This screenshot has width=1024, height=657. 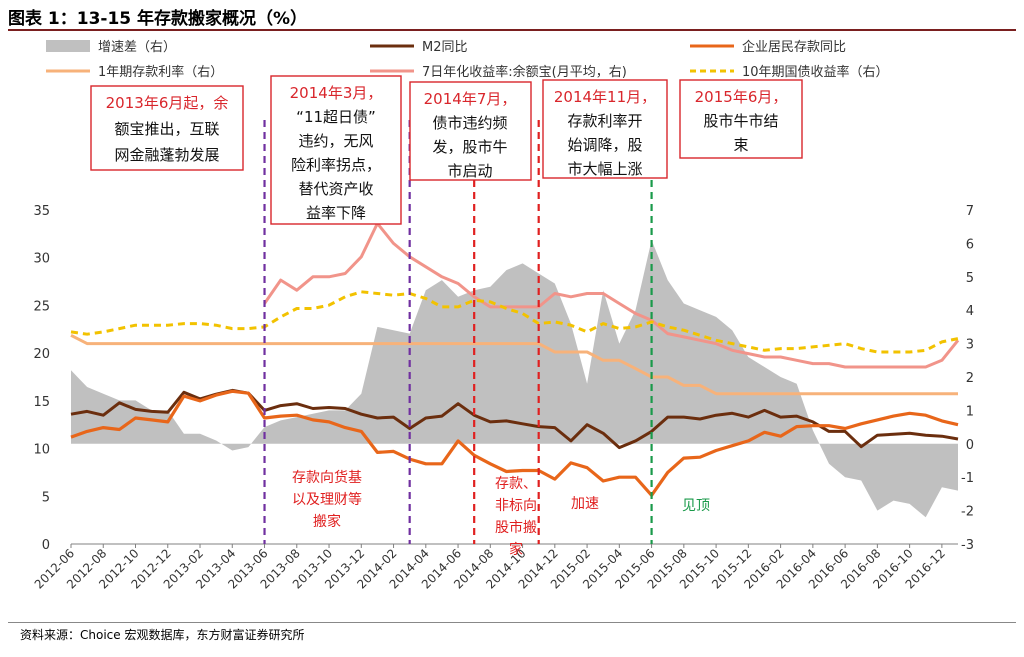 What do you see at coordinates (514, 364) in the screenshot?
I see `rate1y-line` at bounding box center [514, 364].